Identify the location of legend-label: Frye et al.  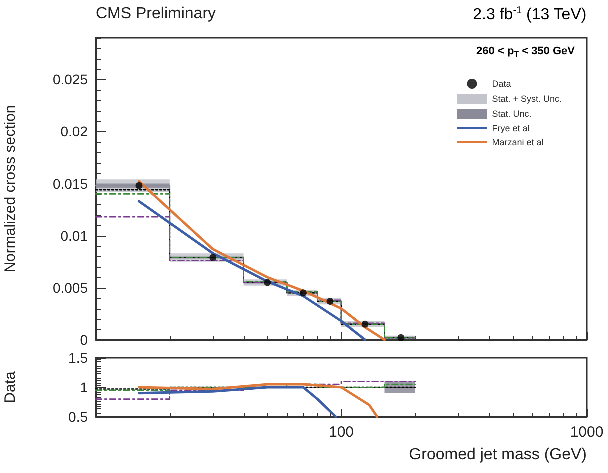
(511, 129).